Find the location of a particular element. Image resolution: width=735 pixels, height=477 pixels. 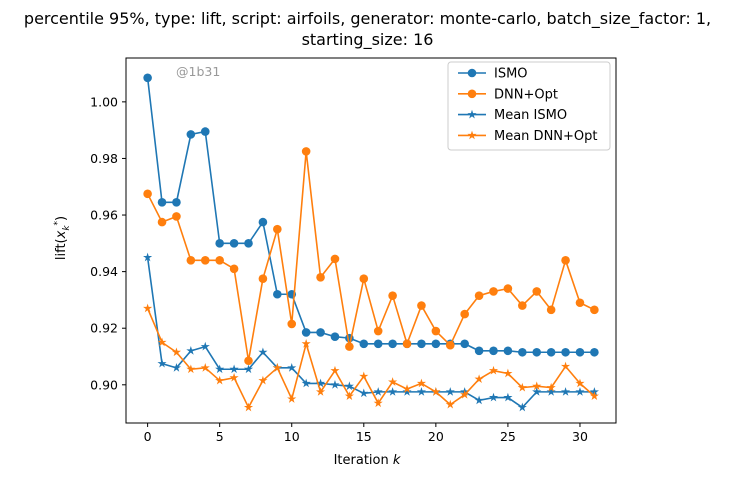

x-tick-label: 10 is located at coordinates (292, 436).